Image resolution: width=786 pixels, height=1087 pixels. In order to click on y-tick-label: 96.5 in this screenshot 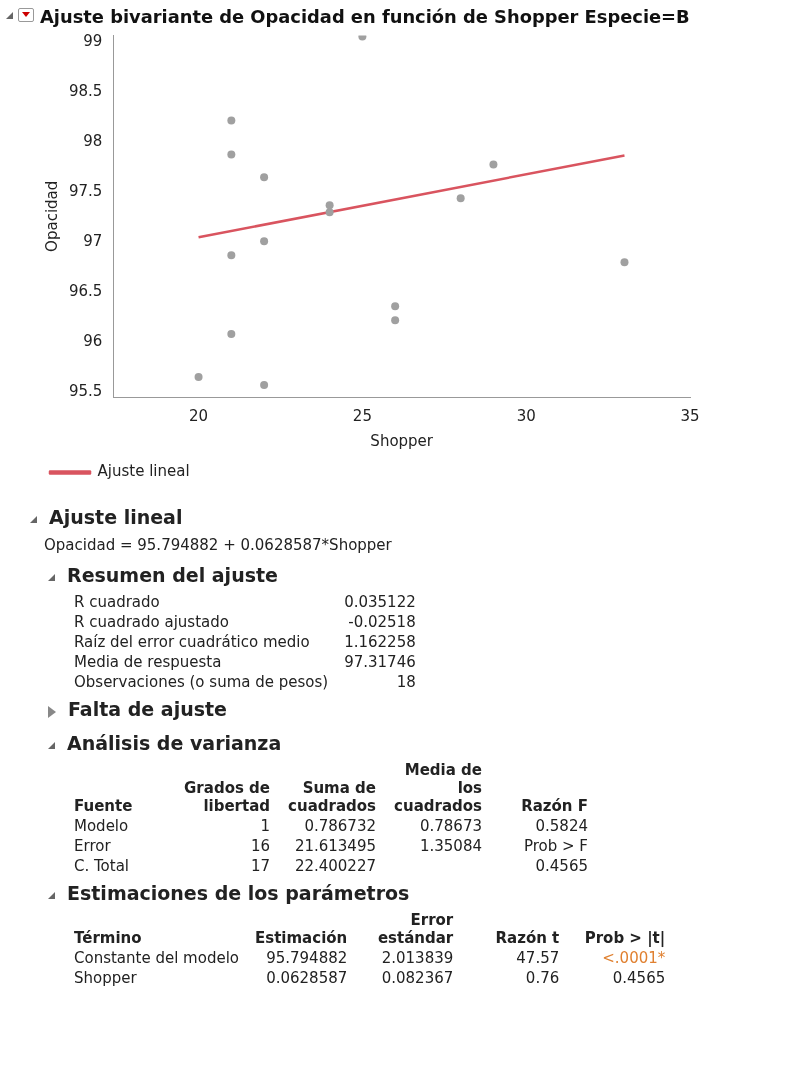, I will do `click(85, 291)`.